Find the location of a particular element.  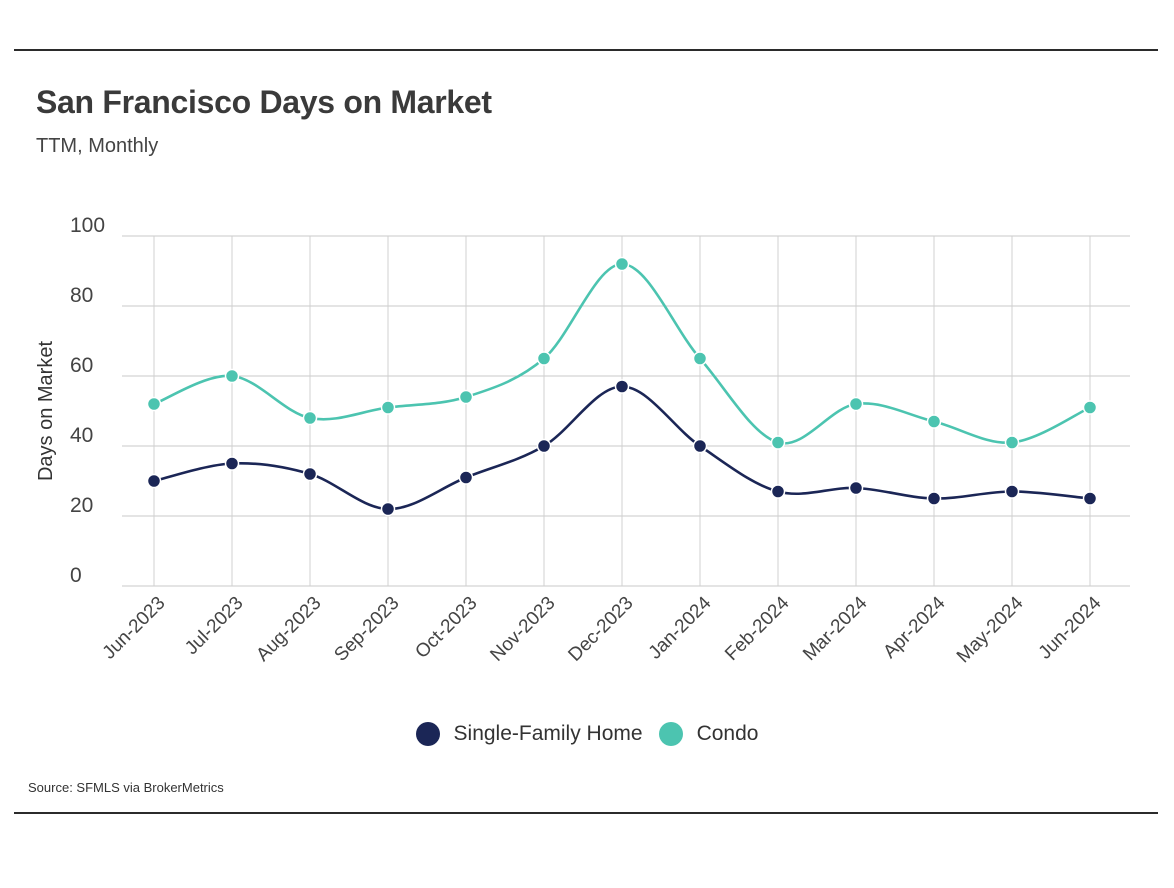

legend-dot-condo is located at coordinates (670, 734).